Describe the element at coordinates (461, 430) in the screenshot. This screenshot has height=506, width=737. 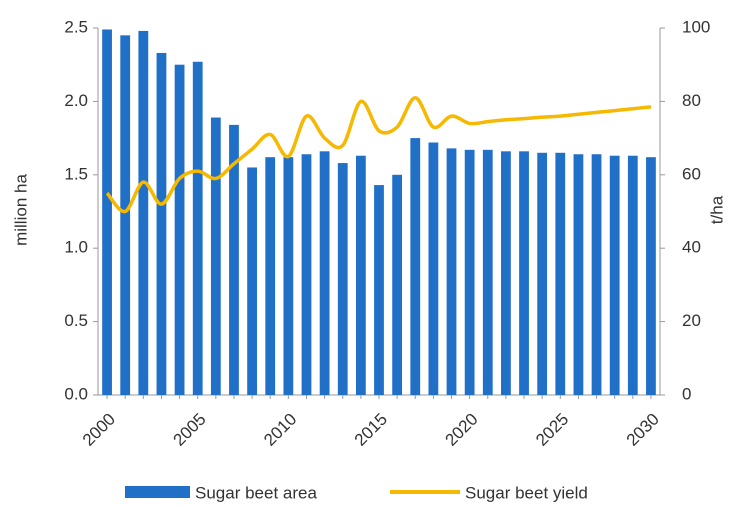
I see `x-tick-label: 2020` at that location.